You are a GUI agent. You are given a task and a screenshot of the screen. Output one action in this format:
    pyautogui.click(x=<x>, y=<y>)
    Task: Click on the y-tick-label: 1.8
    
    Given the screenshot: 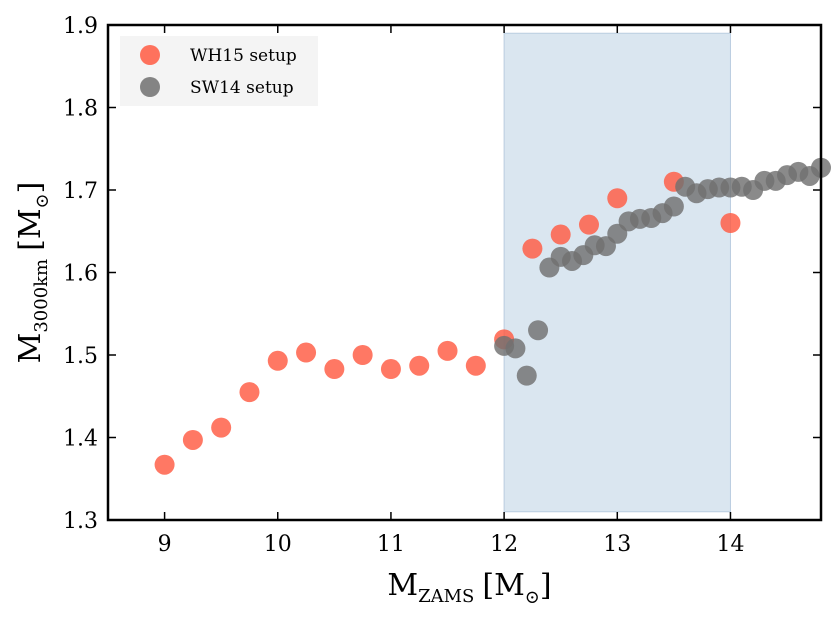 What is the action you would take?
    pyautogui.click(x=80, y=109)
    